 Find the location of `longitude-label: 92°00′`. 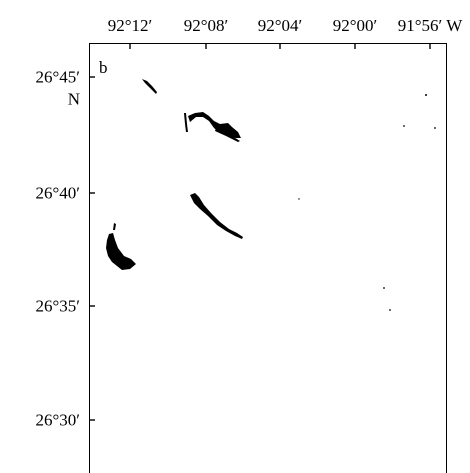

longitude-label: 92°00′ is located at coordinates (355, 25).